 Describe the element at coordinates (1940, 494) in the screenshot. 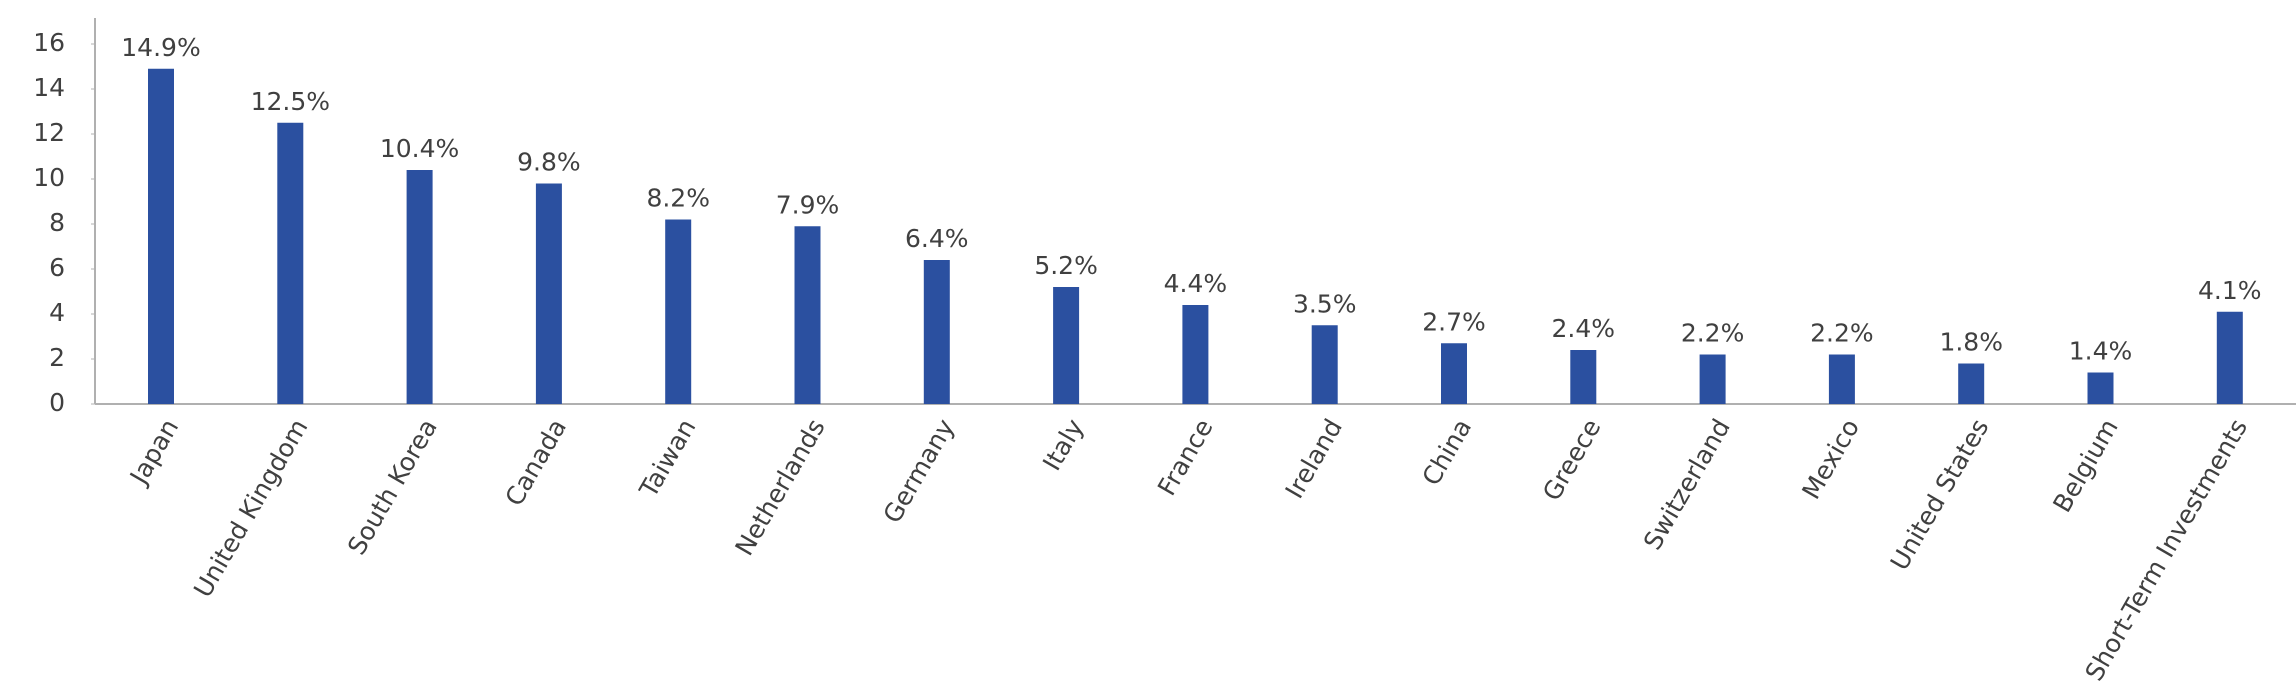

I see `x-tick-label: United States` at that location.